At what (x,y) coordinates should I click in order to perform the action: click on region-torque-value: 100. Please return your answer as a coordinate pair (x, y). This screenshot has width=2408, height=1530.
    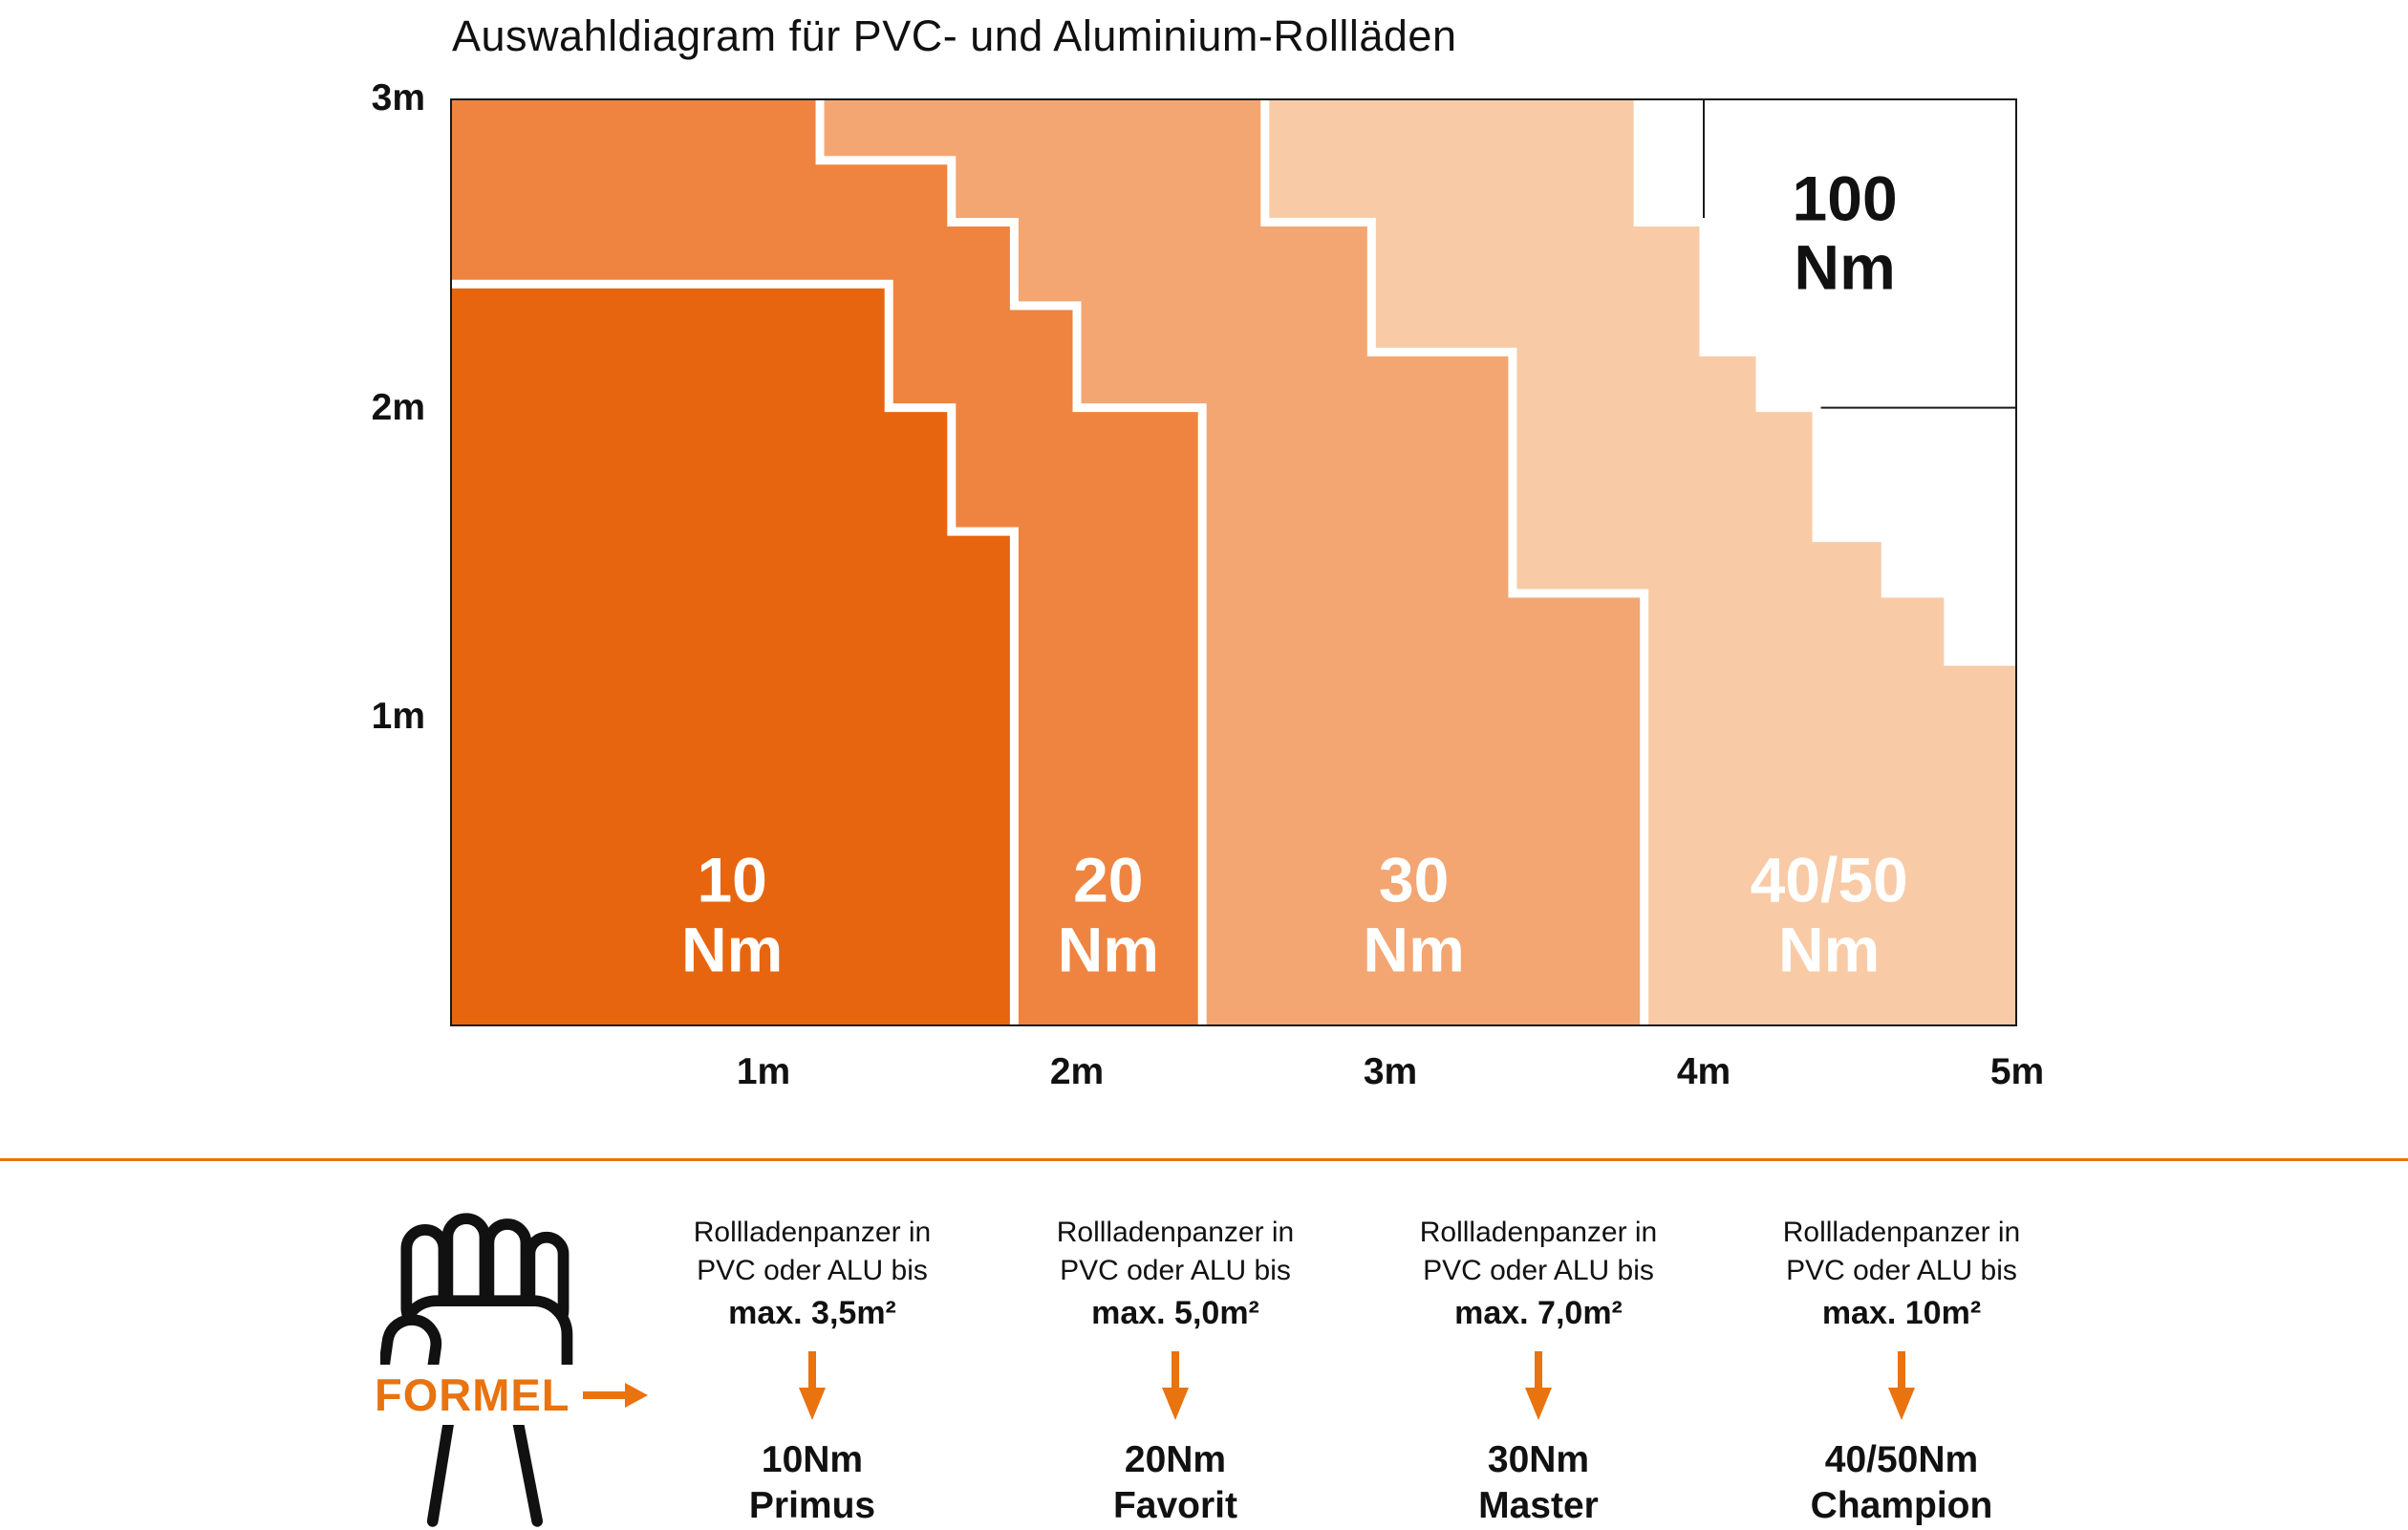
    Looking at the image, I should click on (1845, 198).